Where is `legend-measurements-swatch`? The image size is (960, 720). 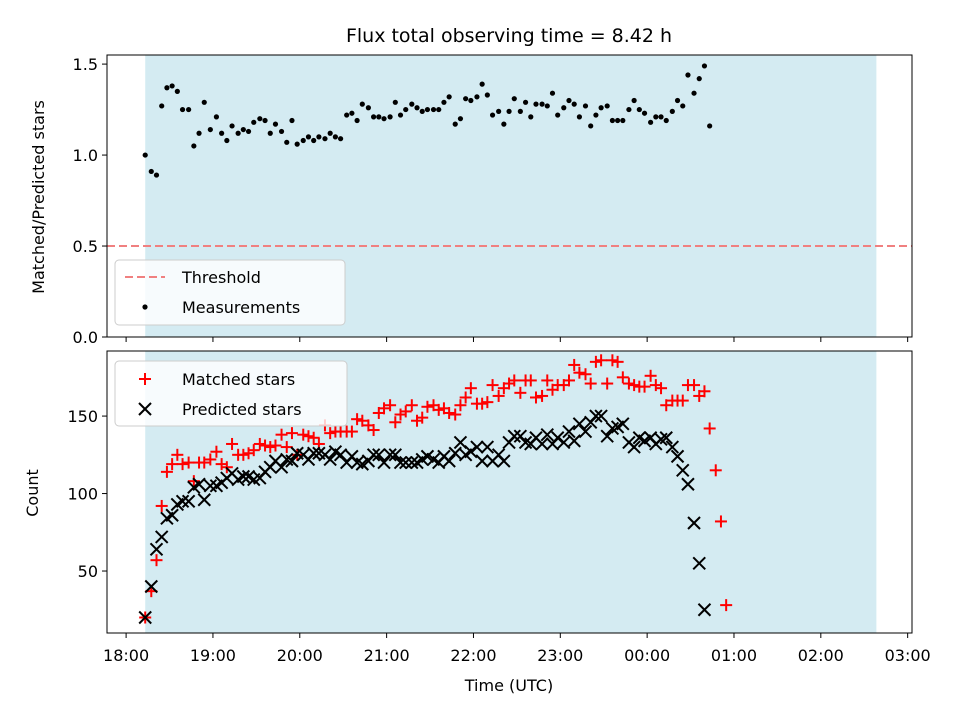
legend-measurements-swatch is located at coordinates (145, 307).